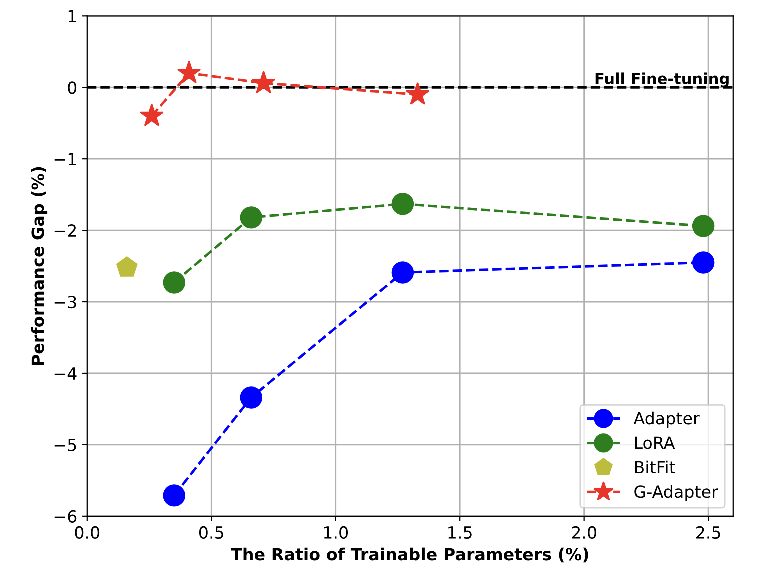  I want to click on y-axis-title: Performance Gap (%), so click(39, 266).